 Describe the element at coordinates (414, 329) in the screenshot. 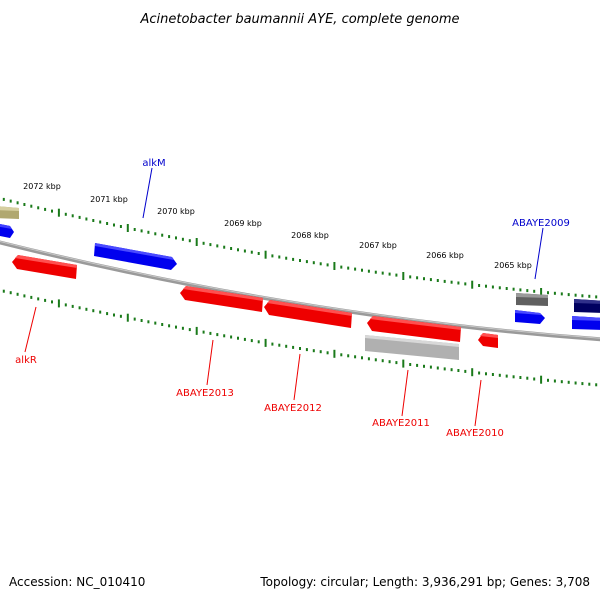

I see `gene-ABAYE2011-arrow` at that location.